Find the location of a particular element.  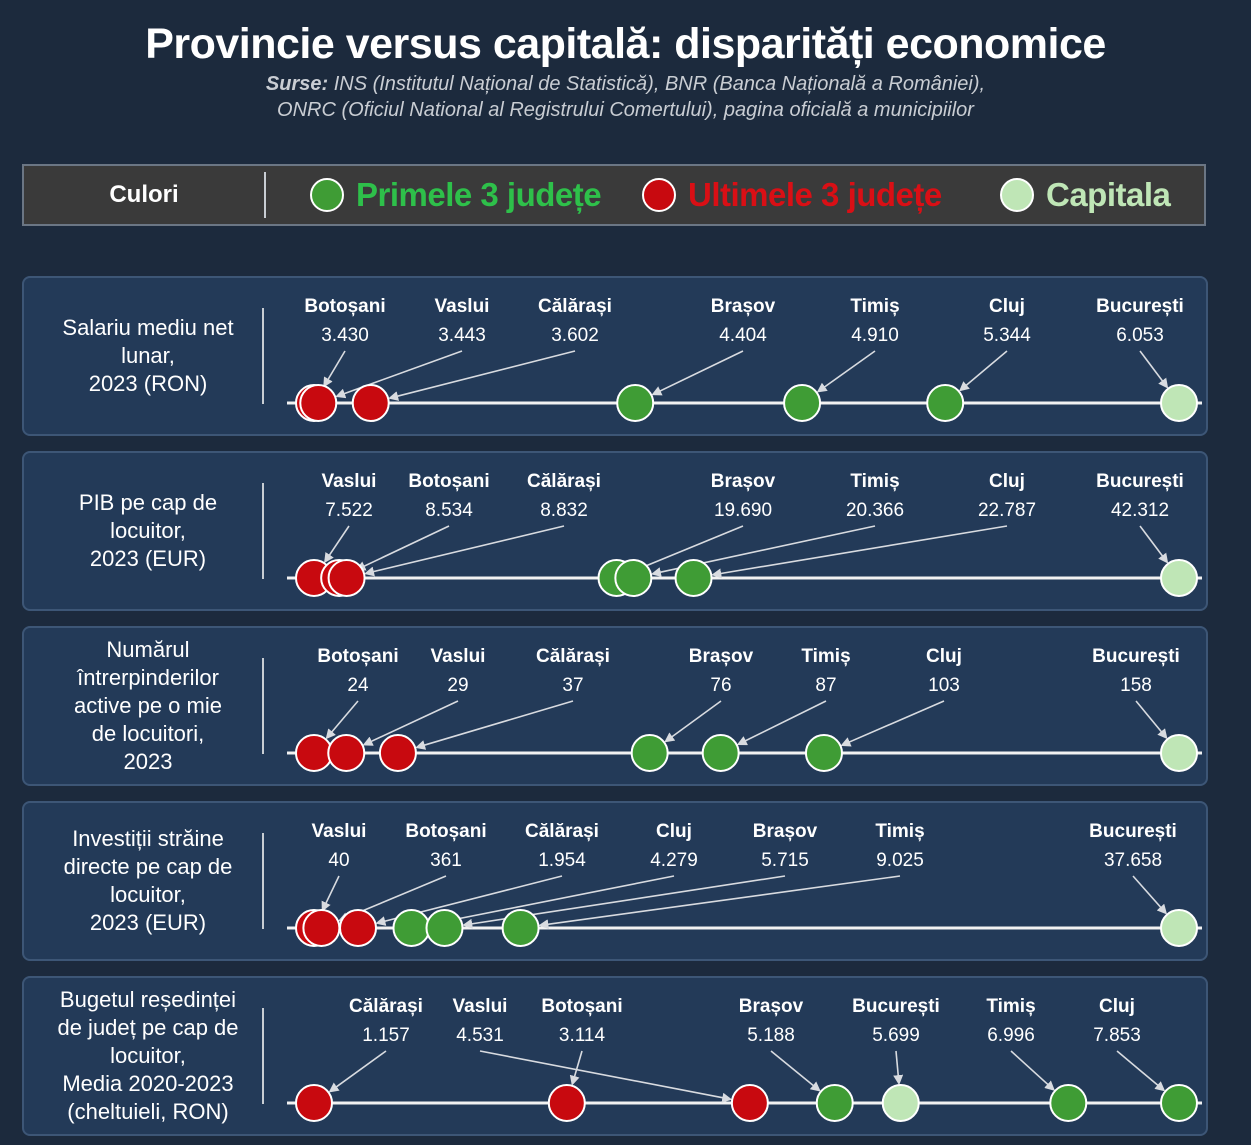

indicator-label-line: lunar, is located at coordinates (148, 355).